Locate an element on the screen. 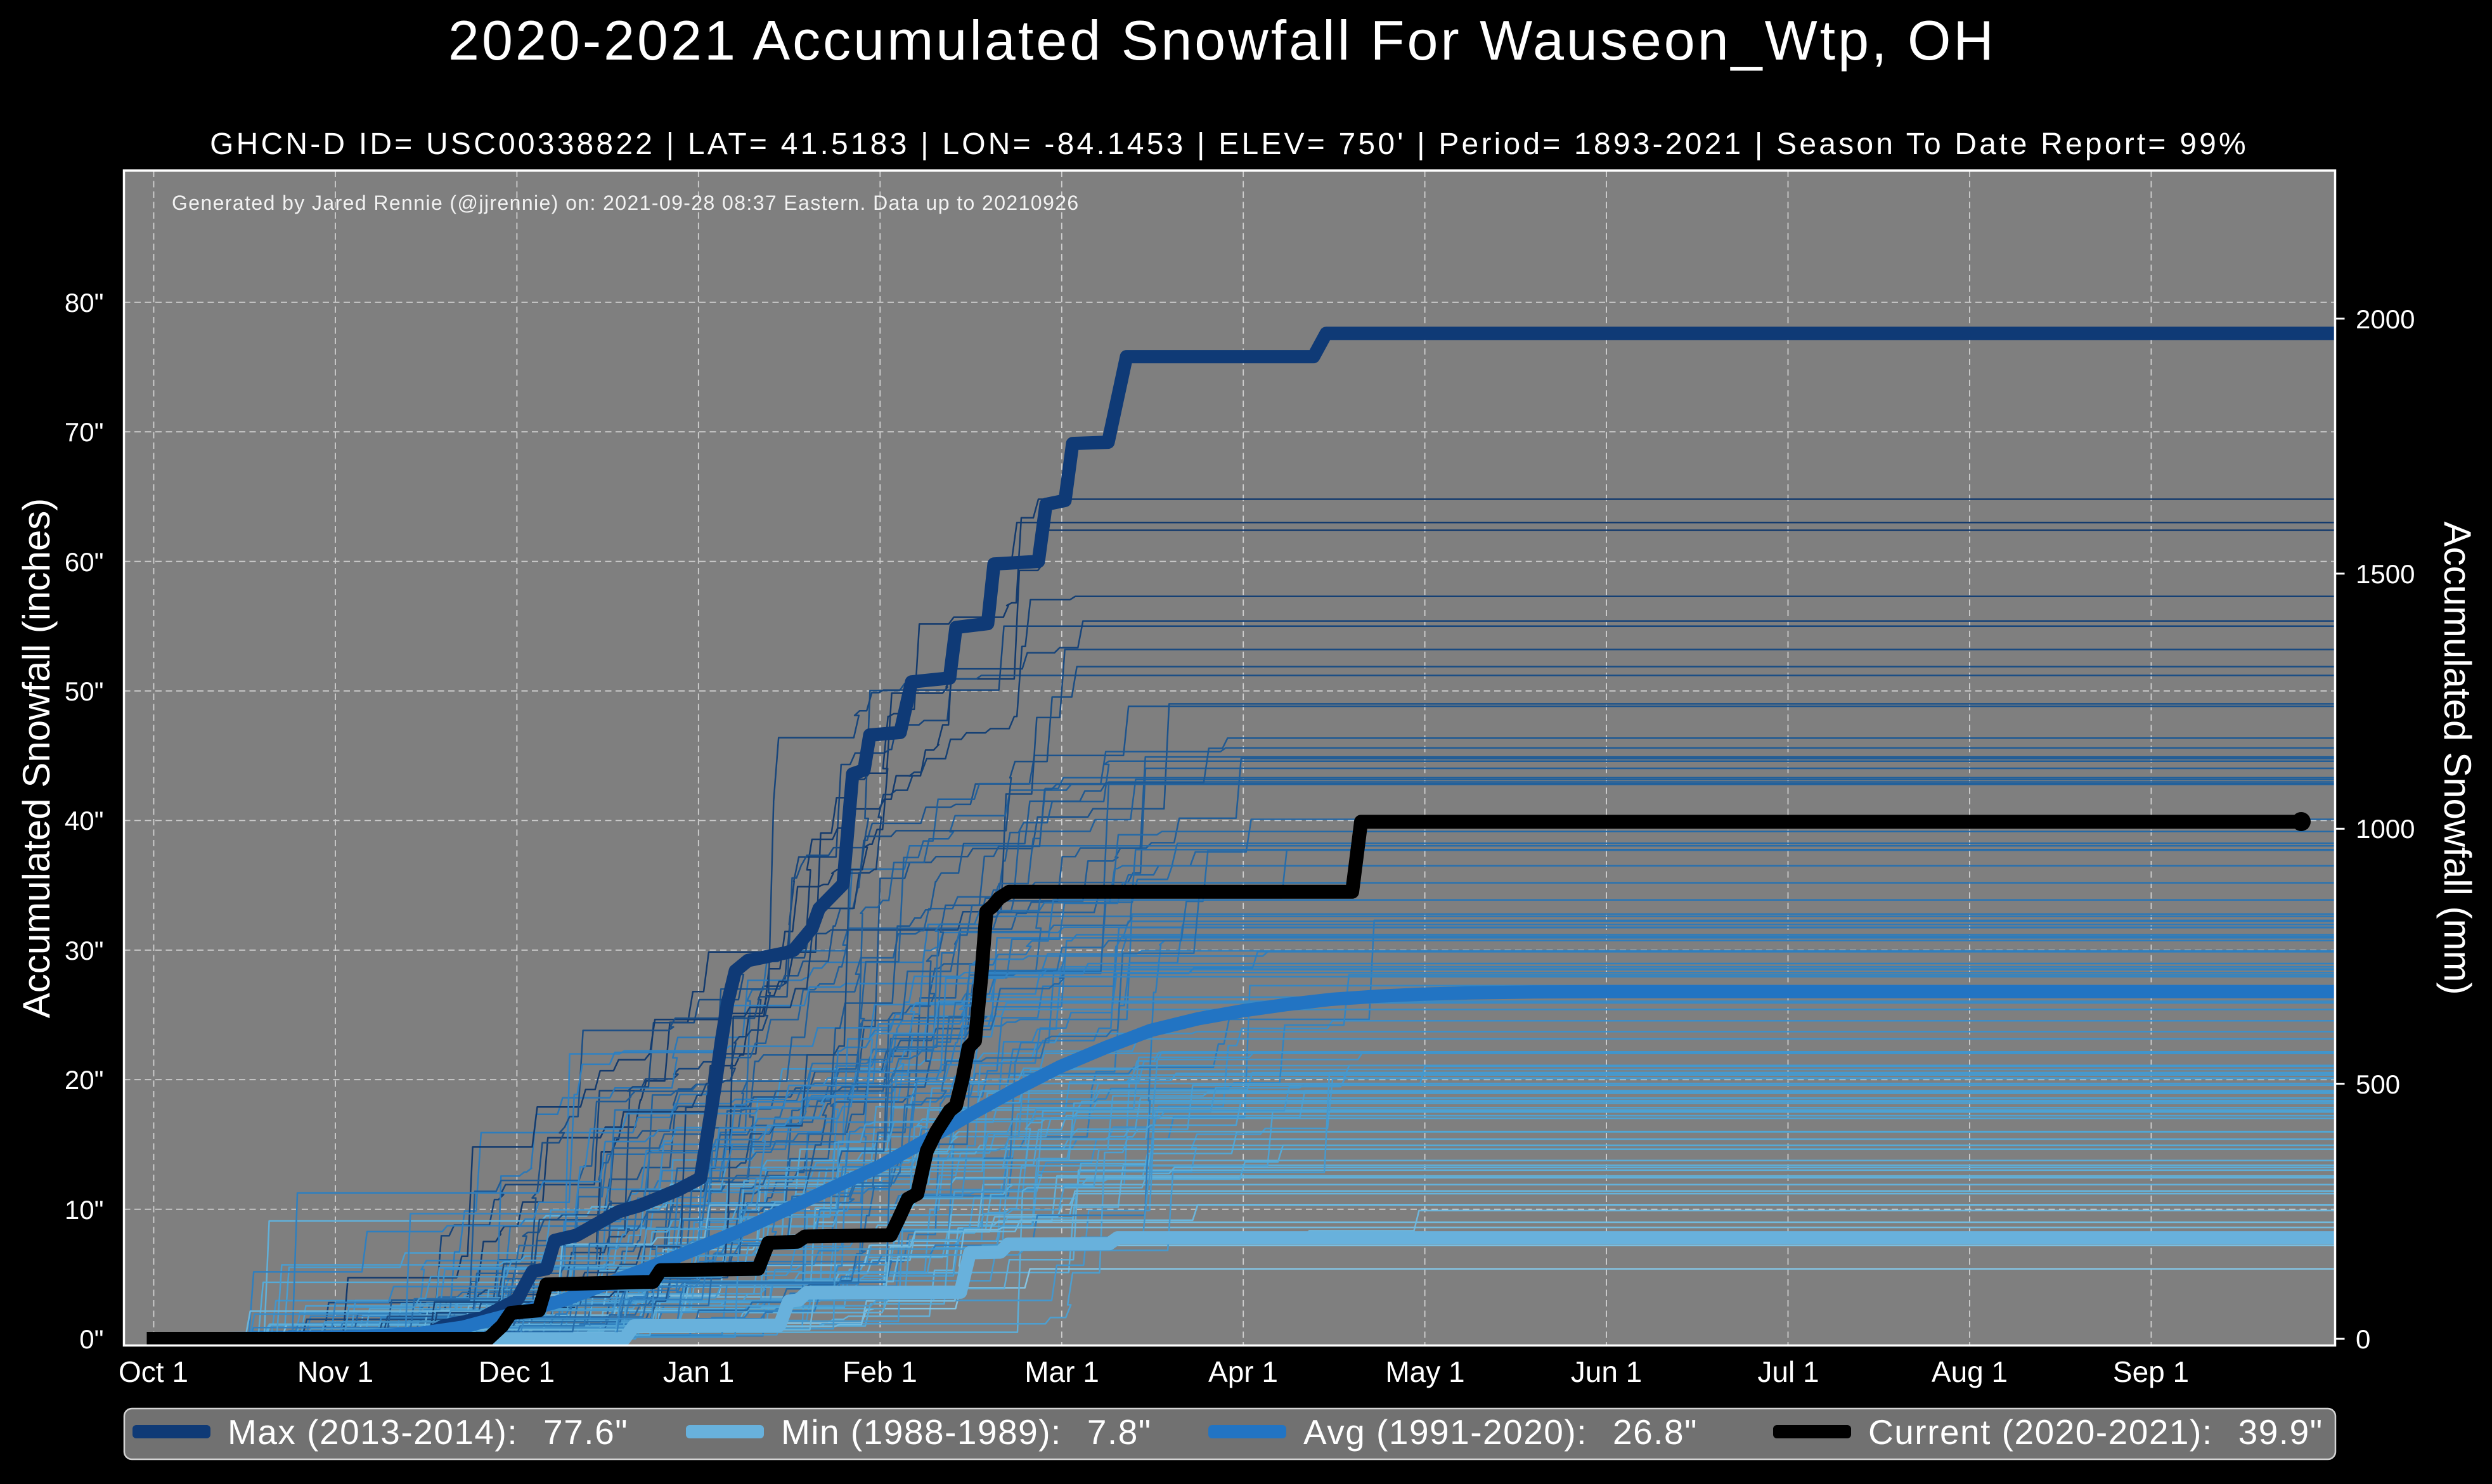 This screenshot has width=2492, height=1484. svg-text: Feb 1 is located at coordinates (880, 1371).